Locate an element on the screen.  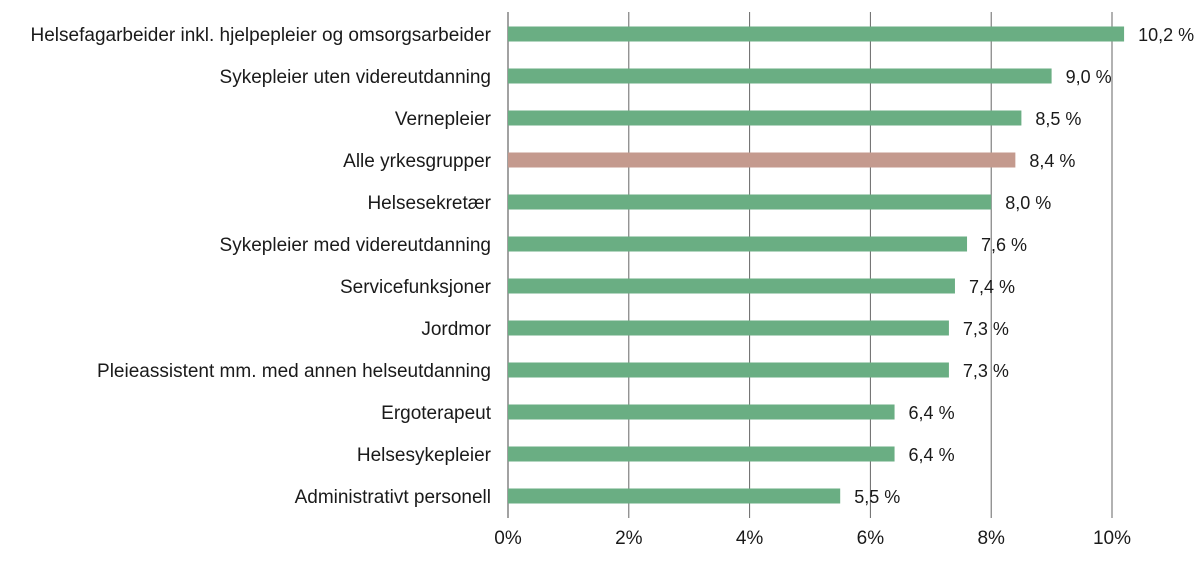
x-tick-label: 4% is located at coordinates (750, 538).